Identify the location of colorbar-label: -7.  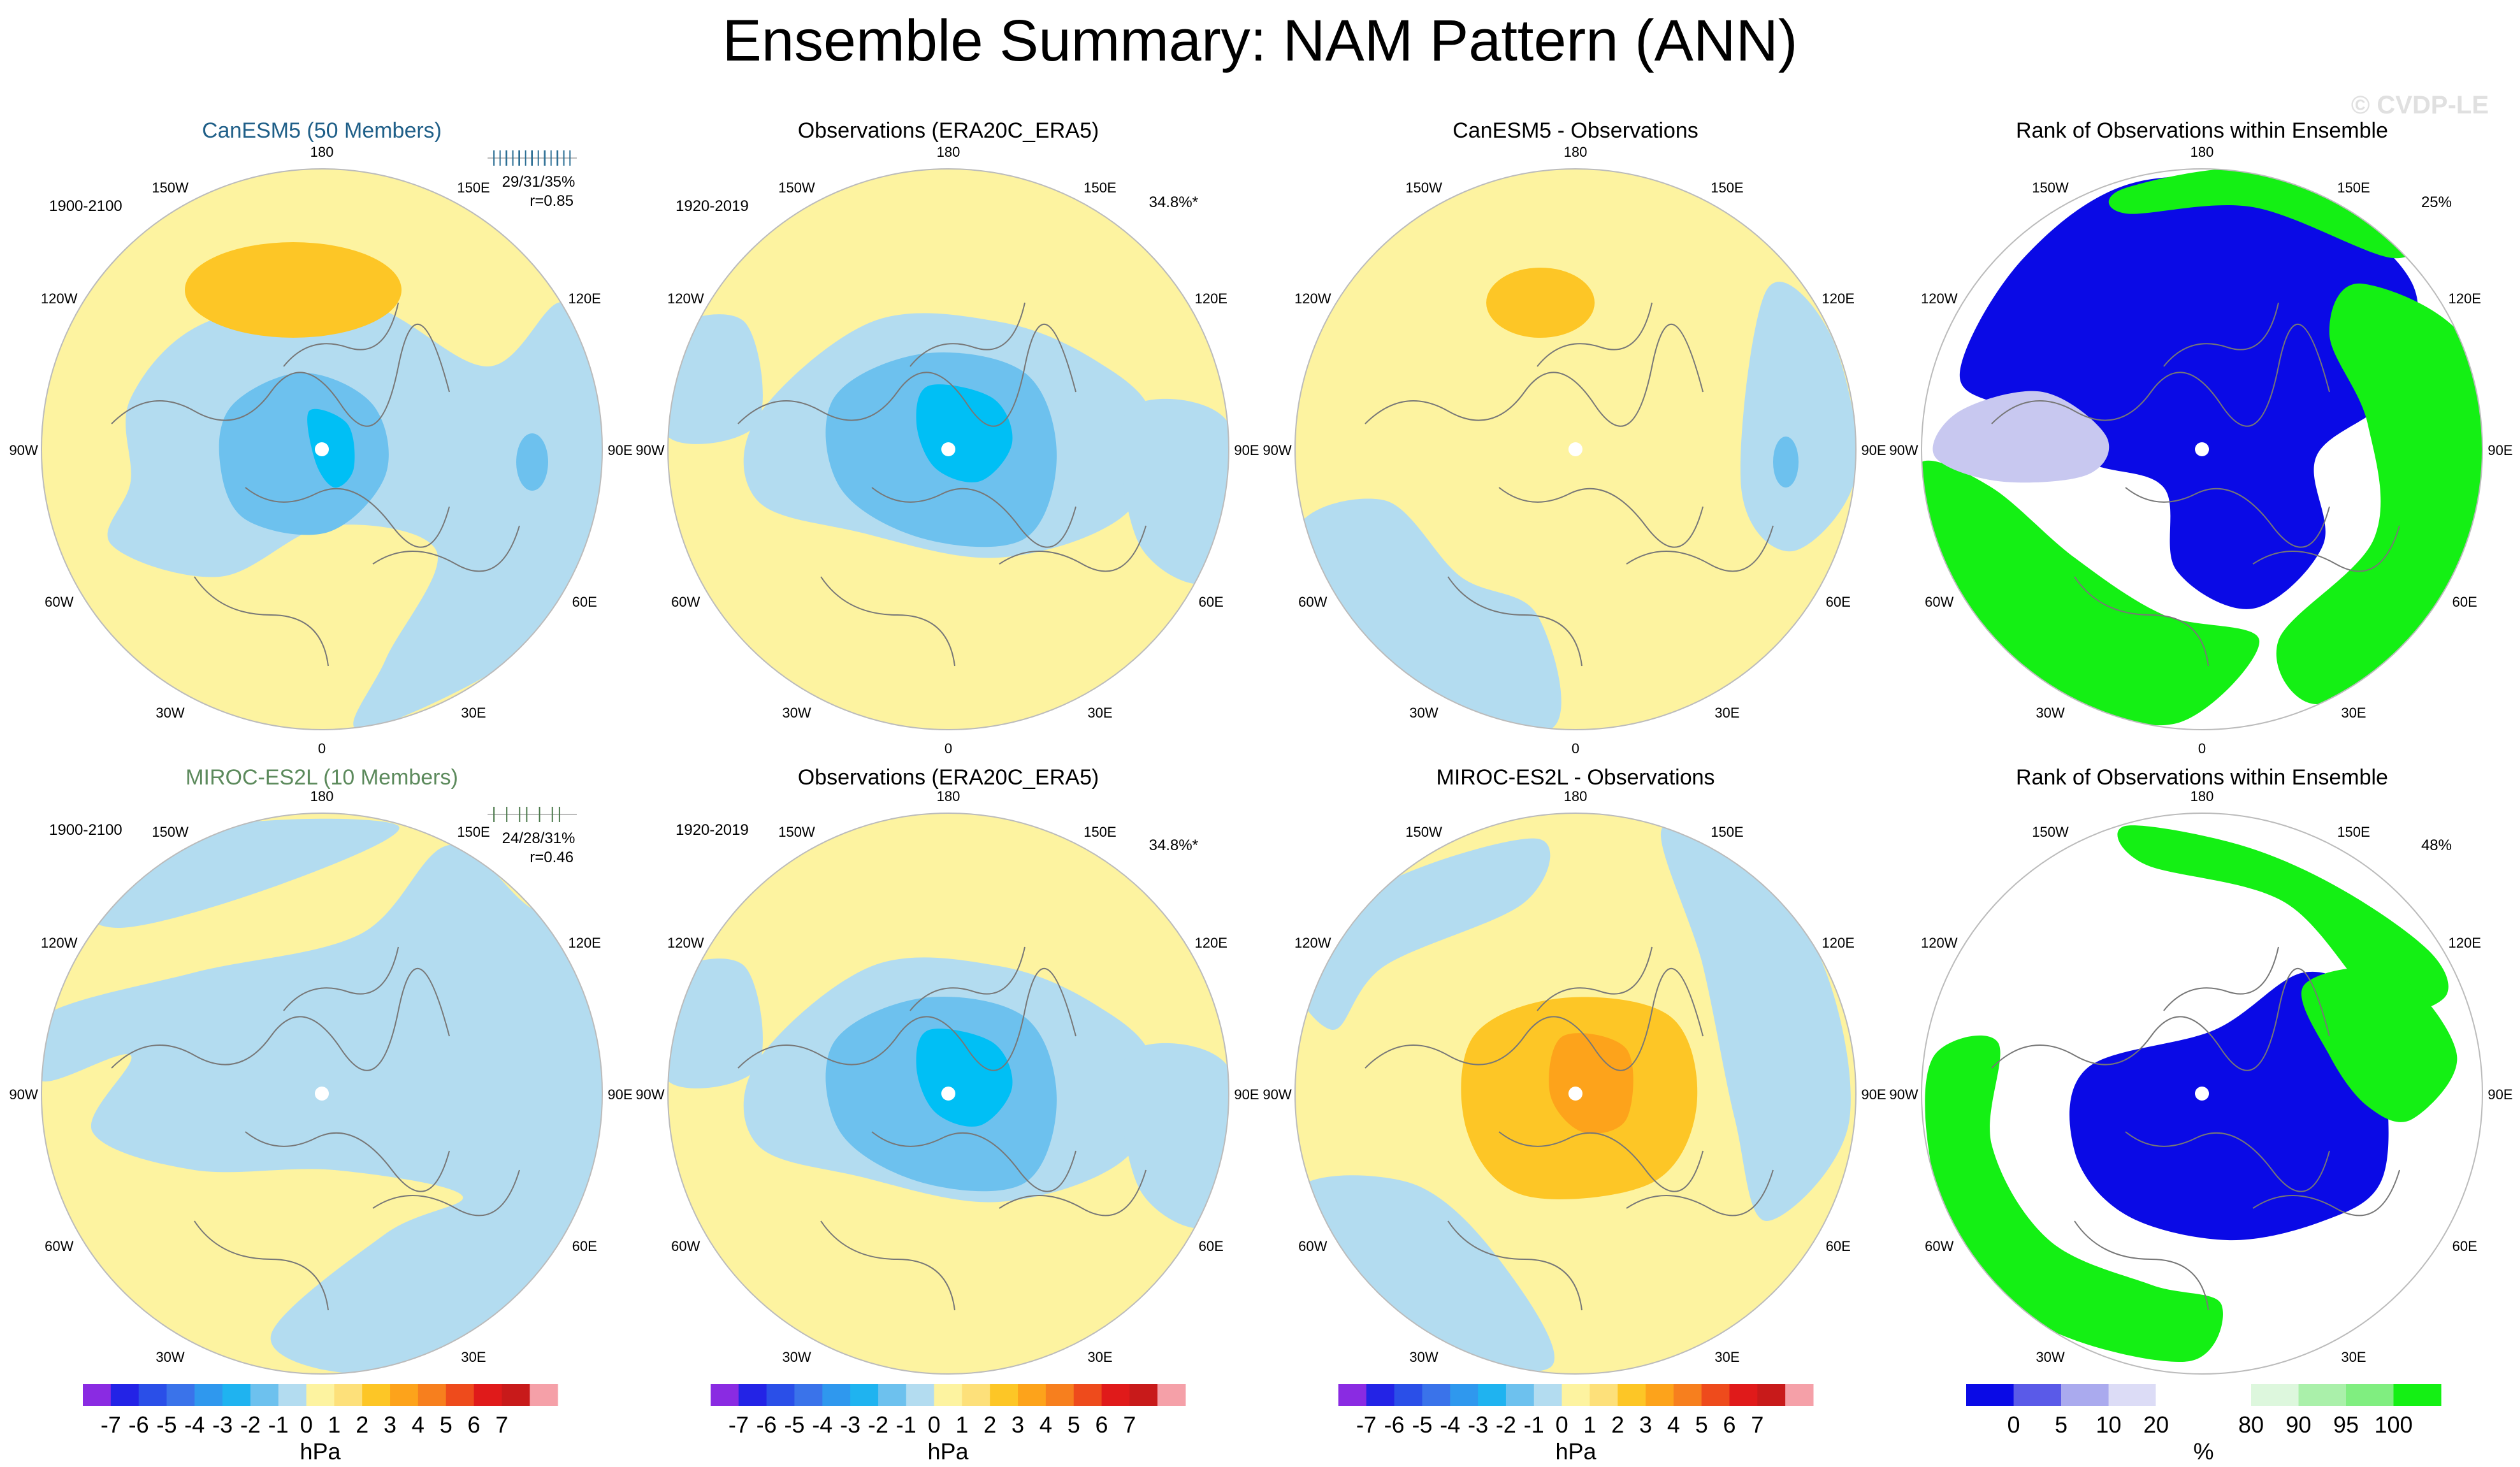
(1366, 1425).